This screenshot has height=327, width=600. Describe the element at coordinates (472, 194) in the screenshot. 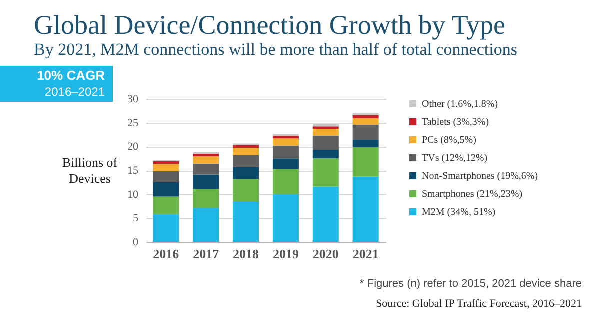

I see `legend-label: Smartphones (21%,23%)` at that location.